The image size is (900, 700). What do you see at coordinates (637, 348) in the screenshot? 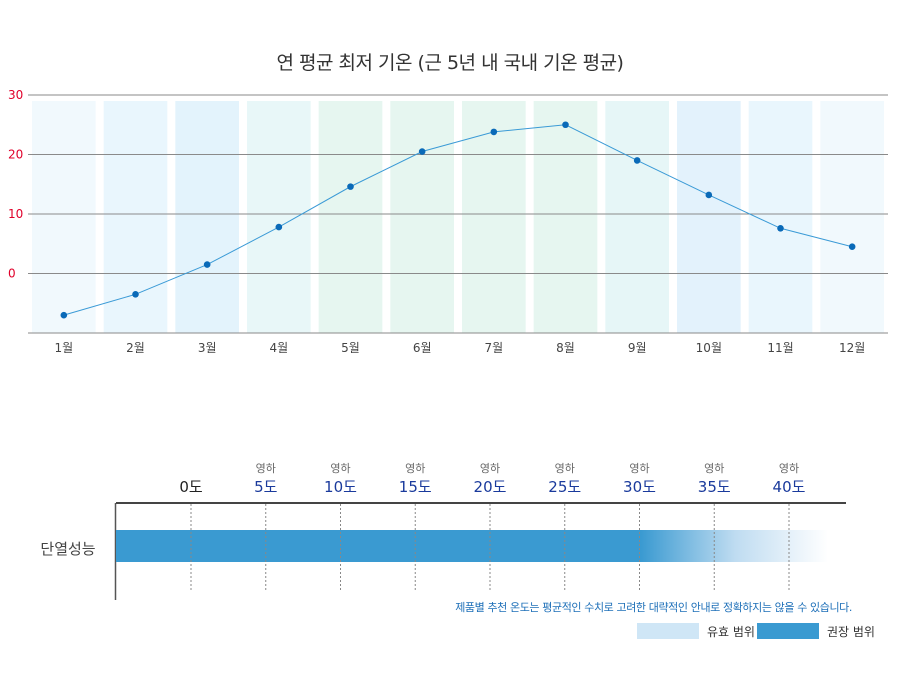
I see `x-tick-label: 9월` at bounding box center [637, 348].